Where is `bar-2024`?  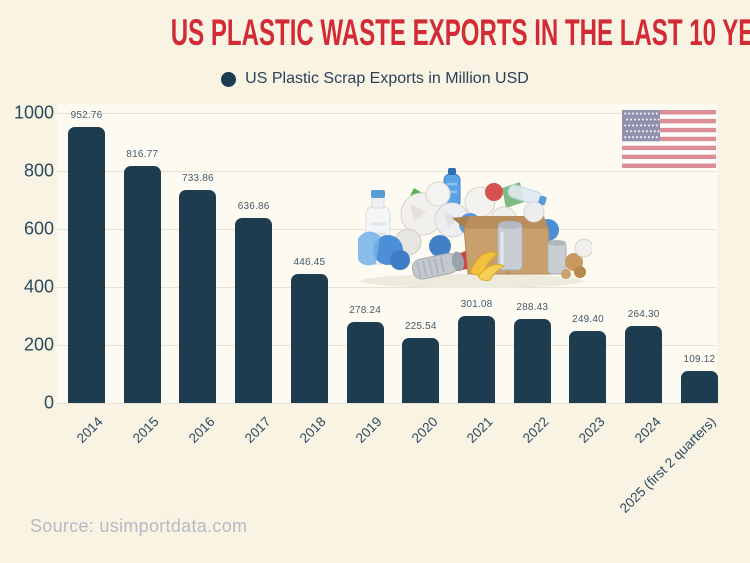
bar-2024 is located at coordinates (644, 364).